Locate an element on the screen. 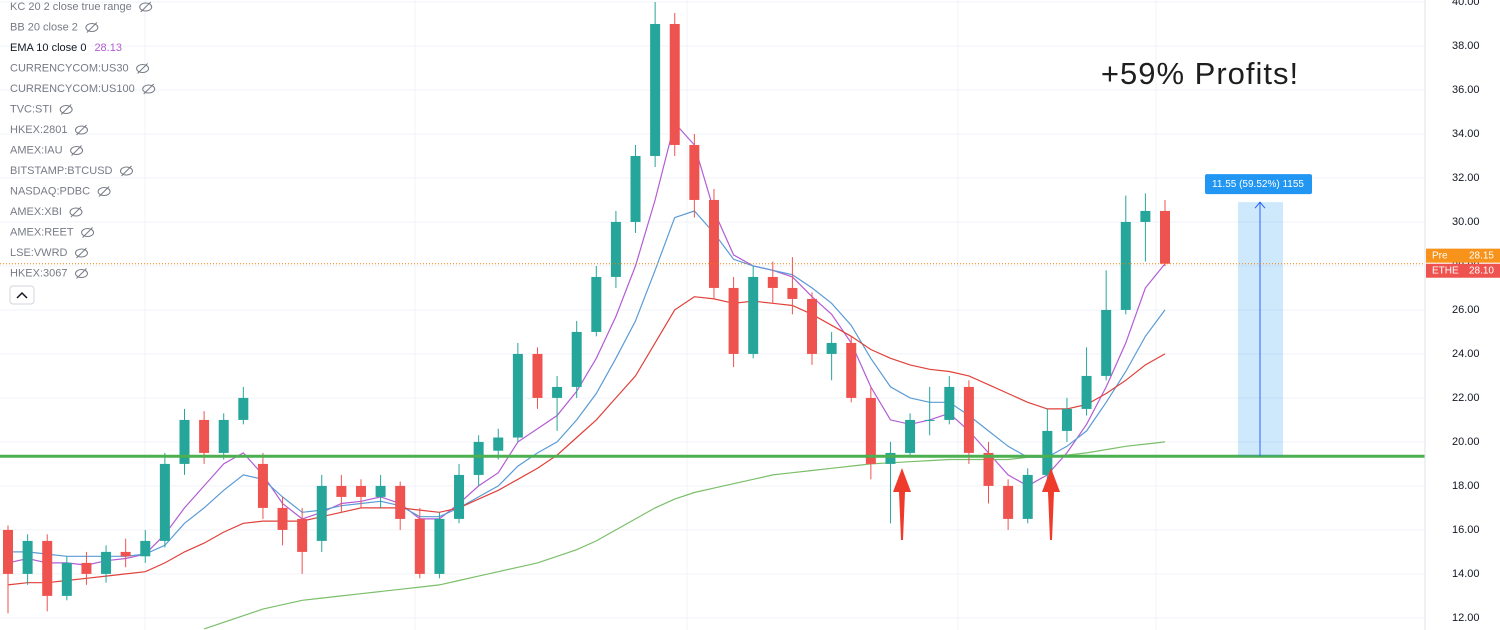  legend-value: 28.13 is located at coordinates (108, 48).